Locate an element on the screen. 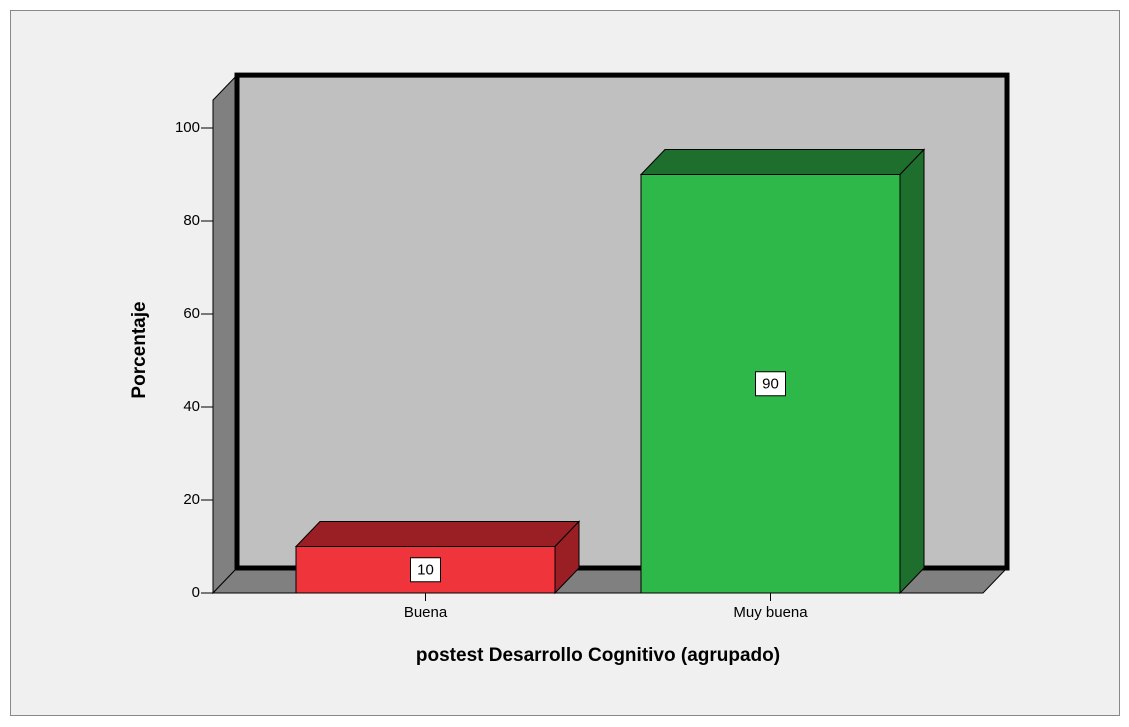 The image size is (1129, 727). x-tick-label: Muy buena is located at coordinates (770, 612).